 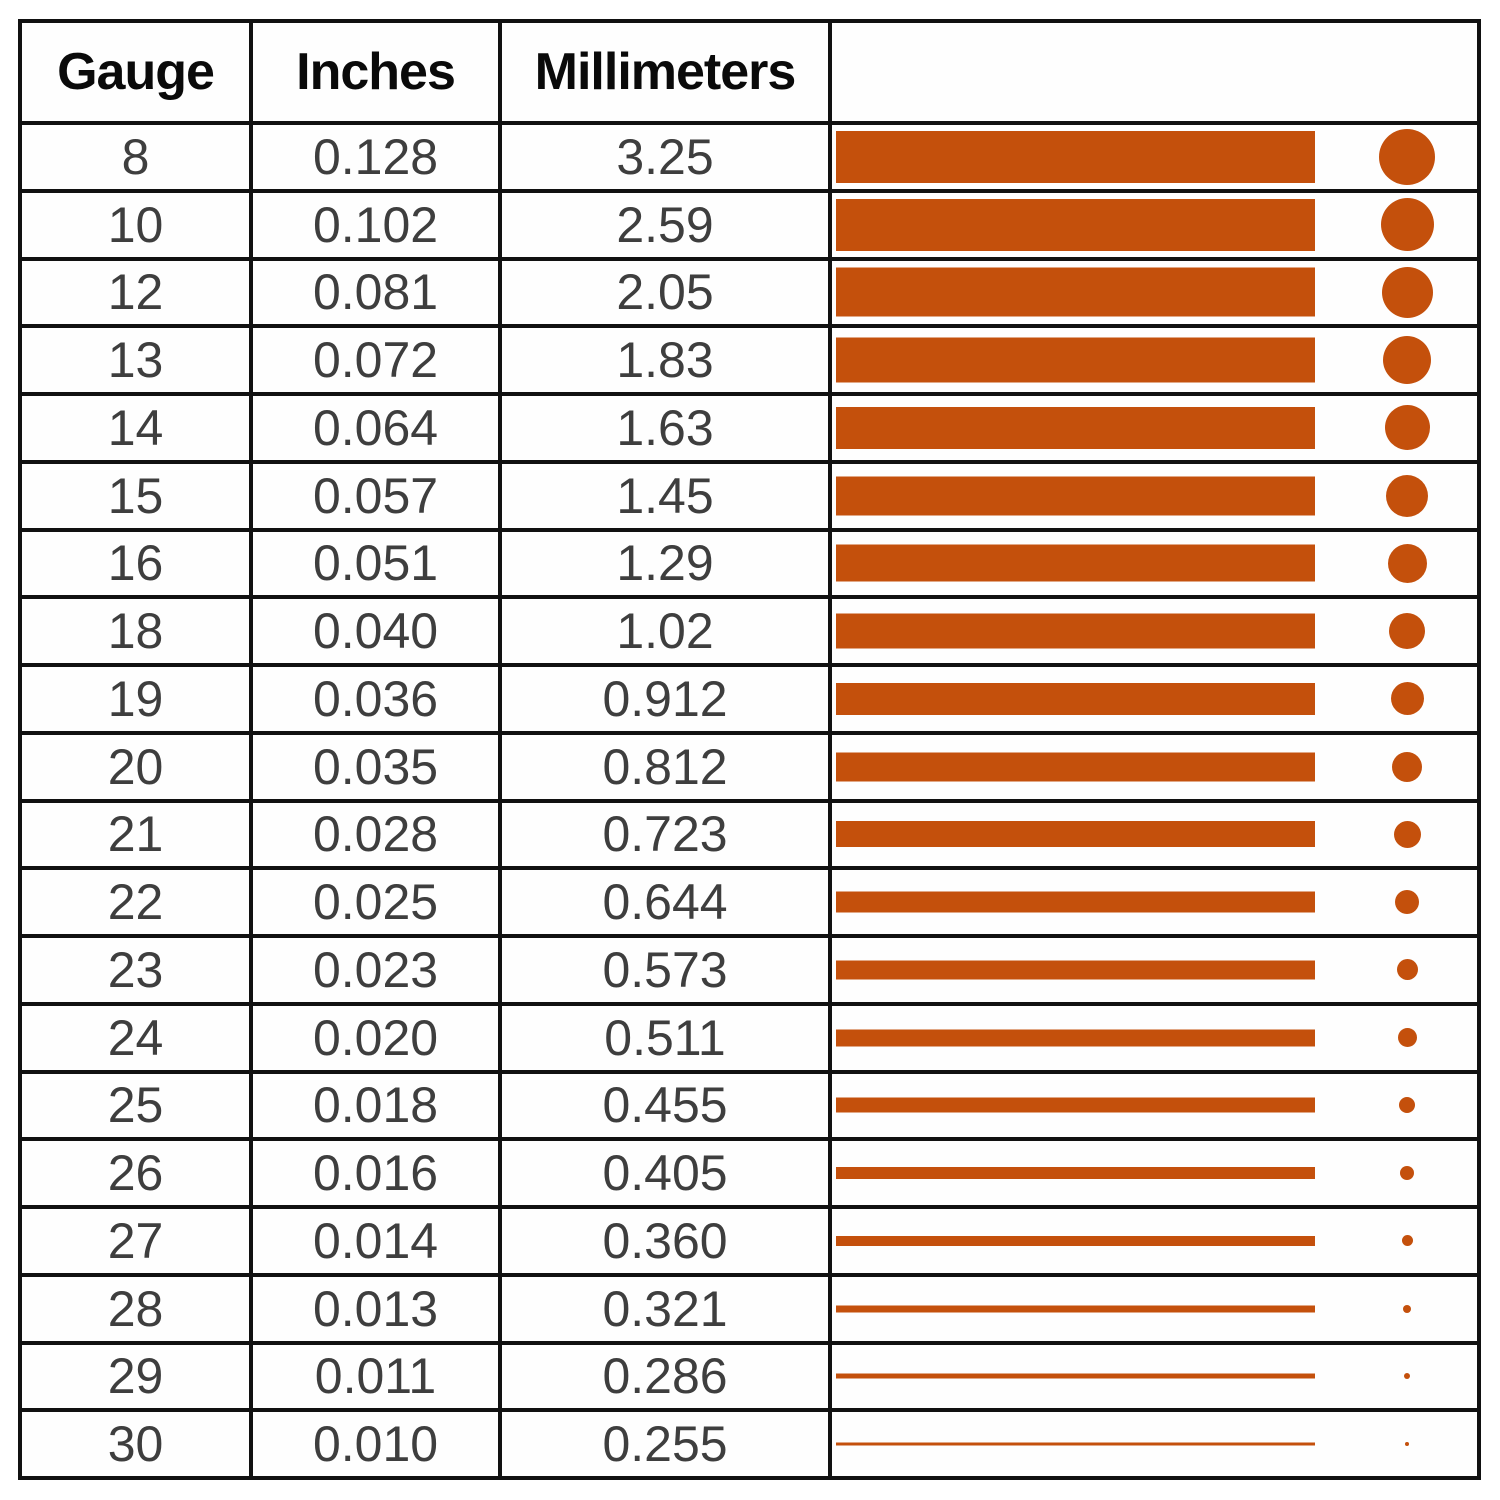 I want to click on inches-value-cell: 0.064, so click(x=375, y=428).